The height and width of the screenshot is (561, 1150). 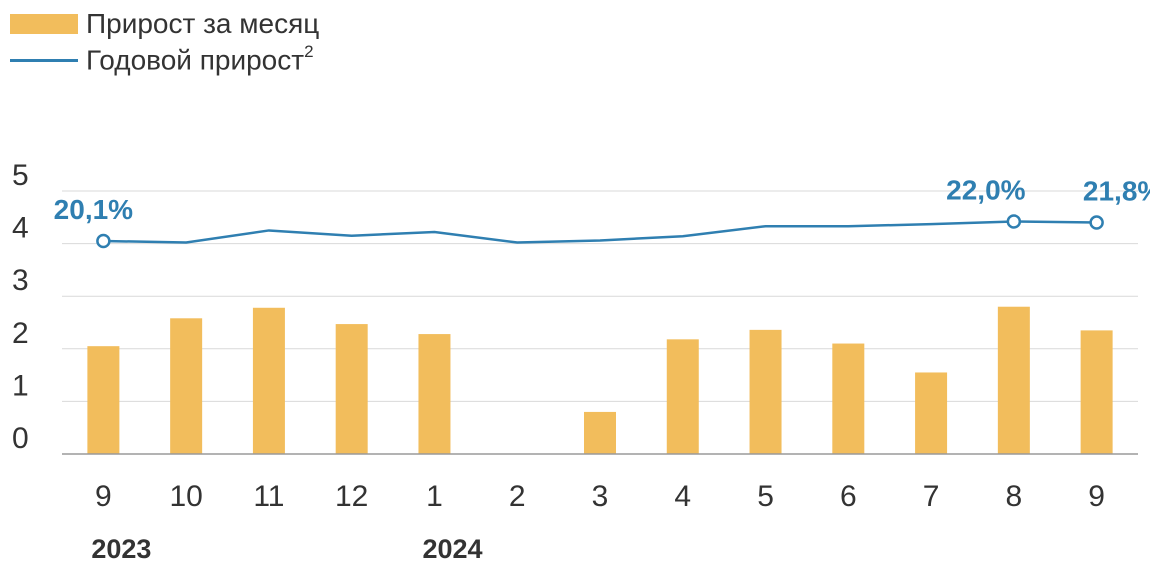 What do you see at coordinates (44, 24) in the screenshot?
I see `legend-swatch-bar` at bounding box center [44, 24].